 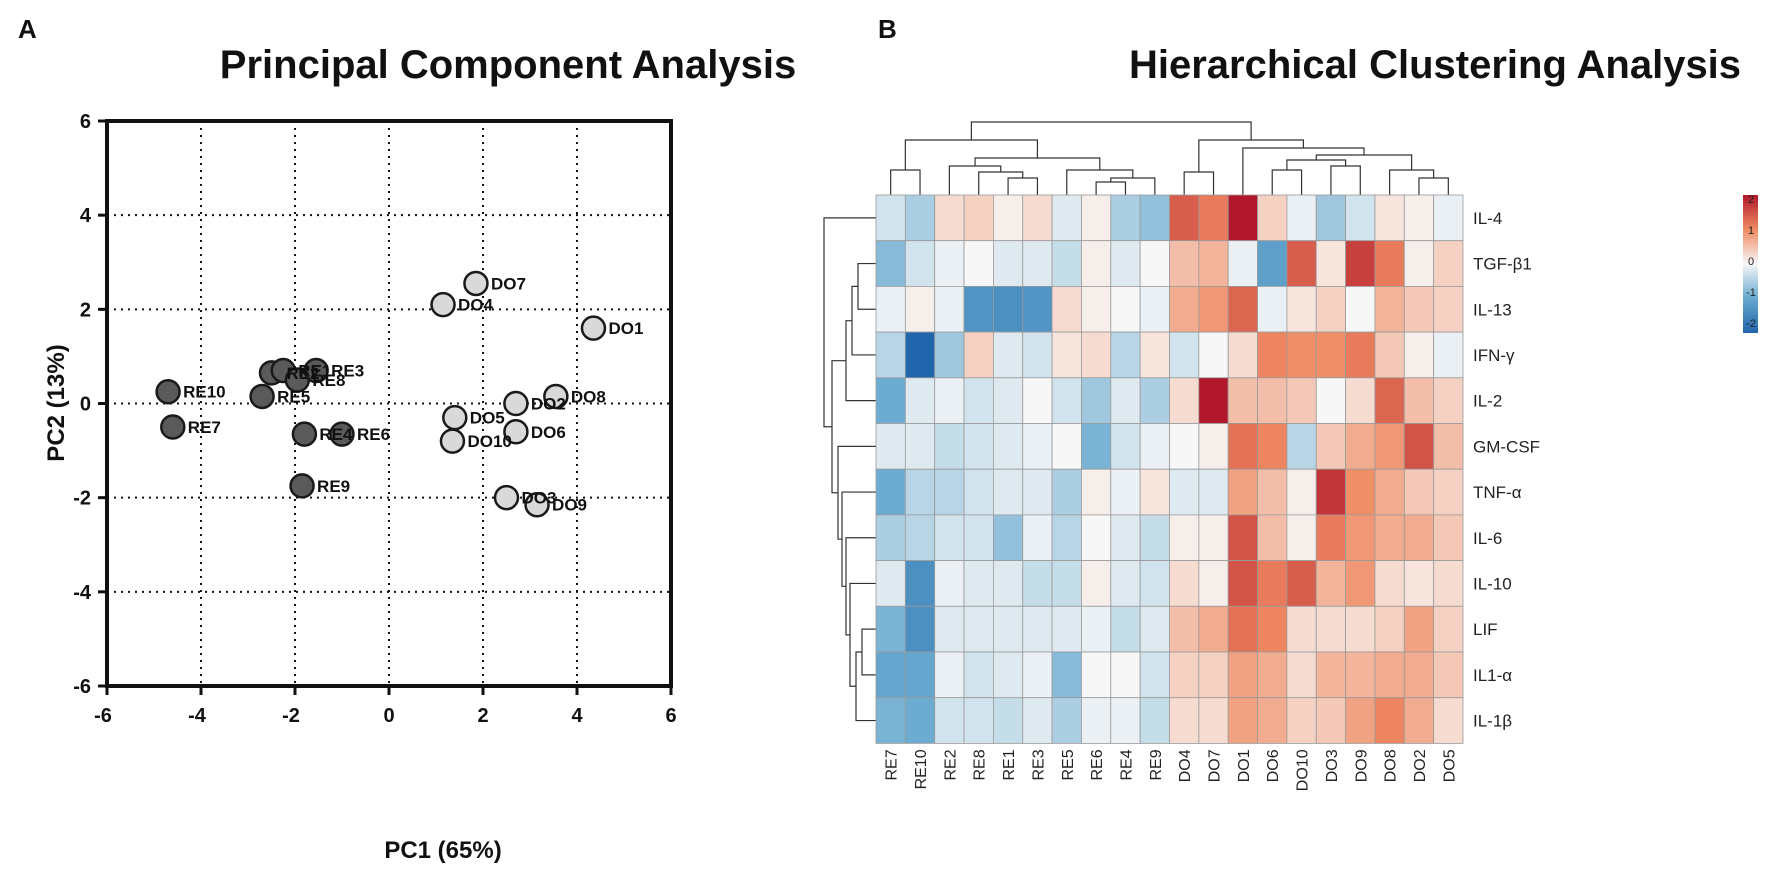 What do you see at coordinates (1497, 492) in the screenshot?
I see `row-label: TNF-α` at bounding box center [1497, 492].